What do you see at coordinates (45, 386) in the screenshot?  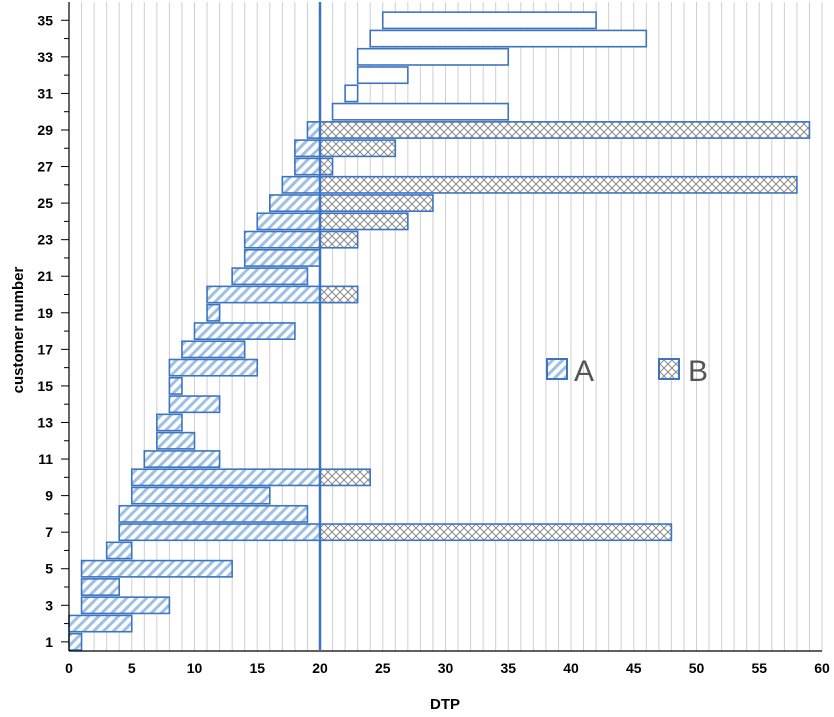 I see `y-tick-label: 15` at bounding box center [45, 386].